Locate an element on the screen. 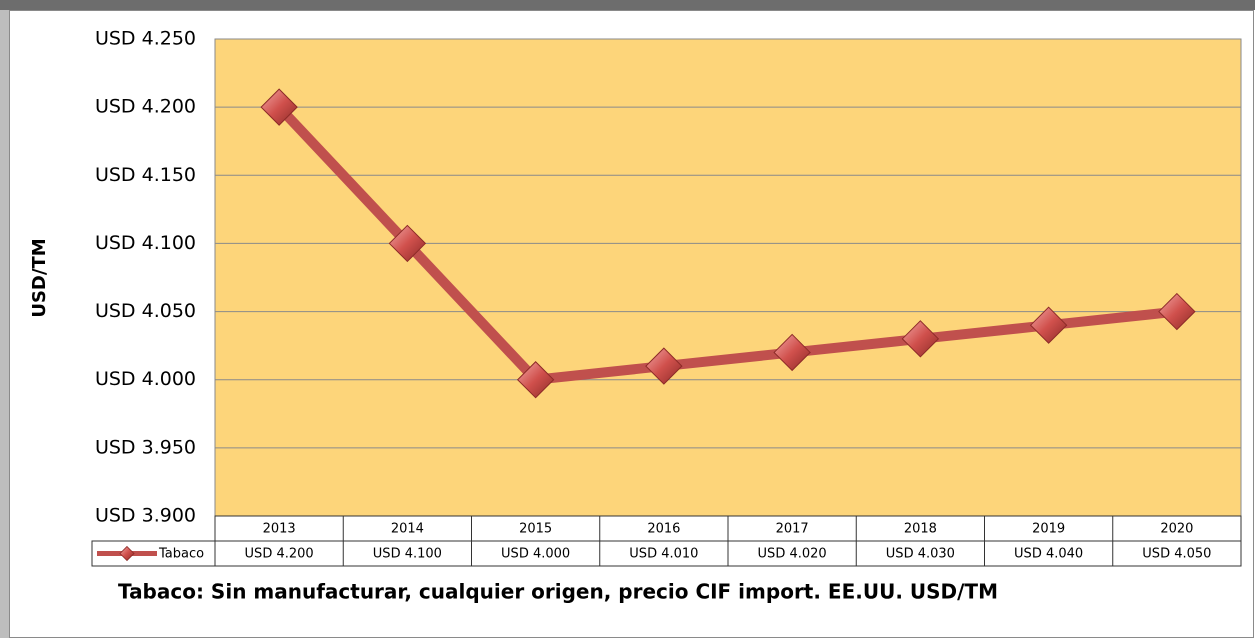 The image size is (1255, 642). y-tick-label: USD 4.200 is located at coordinates (145, 107).